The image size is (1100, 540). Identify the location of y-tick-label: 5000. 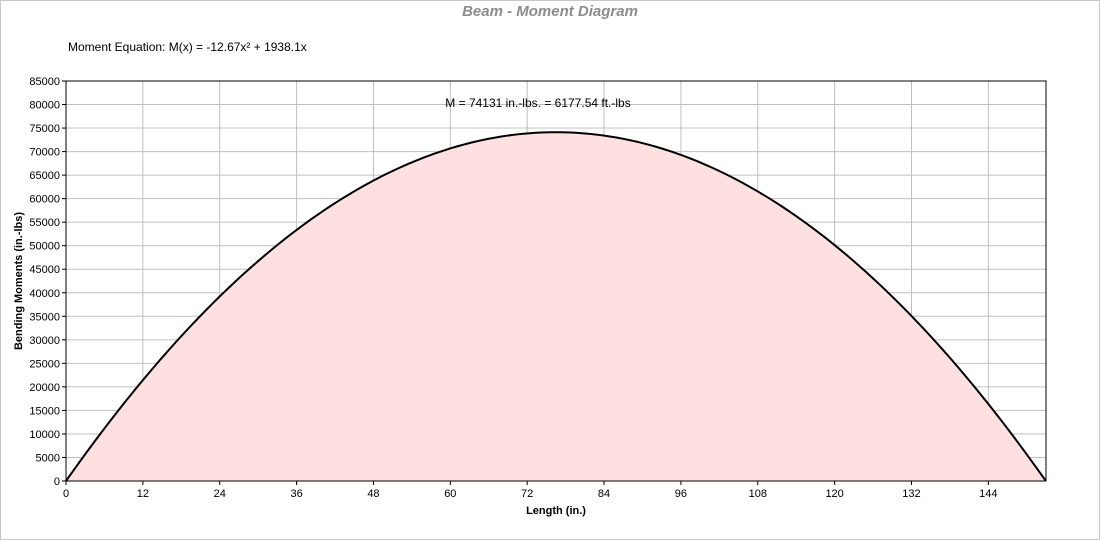
(48, 458).